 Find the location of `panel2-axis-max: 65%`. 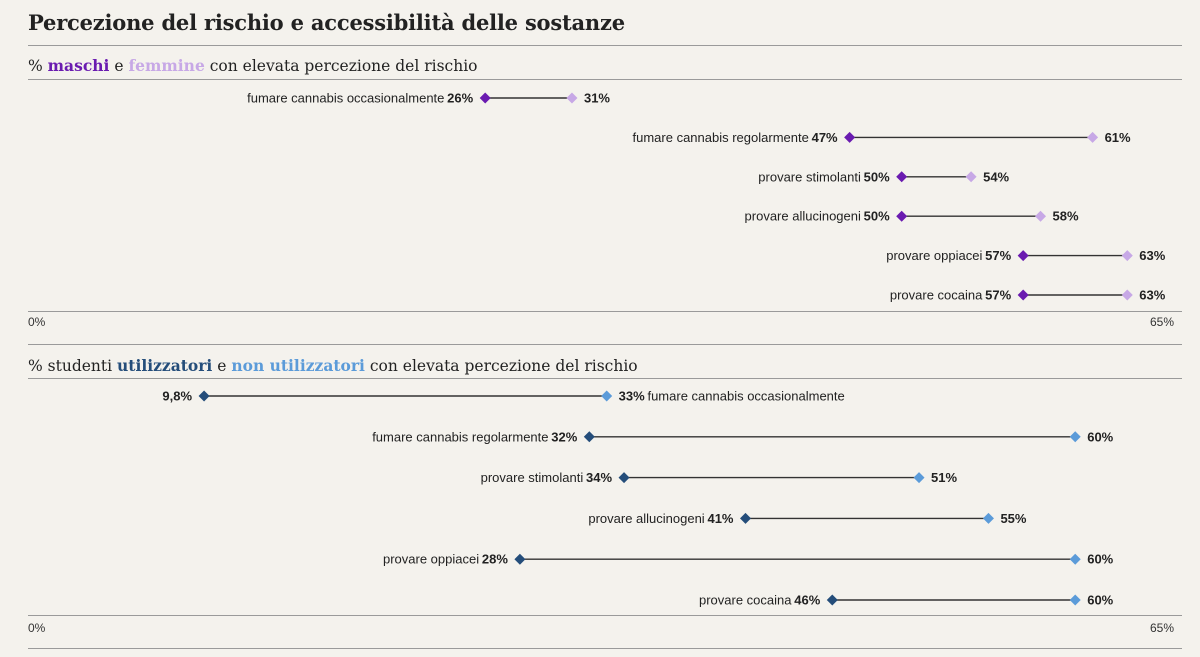

panel2-axis-max: 65% is located at coordinates (1162, 628).